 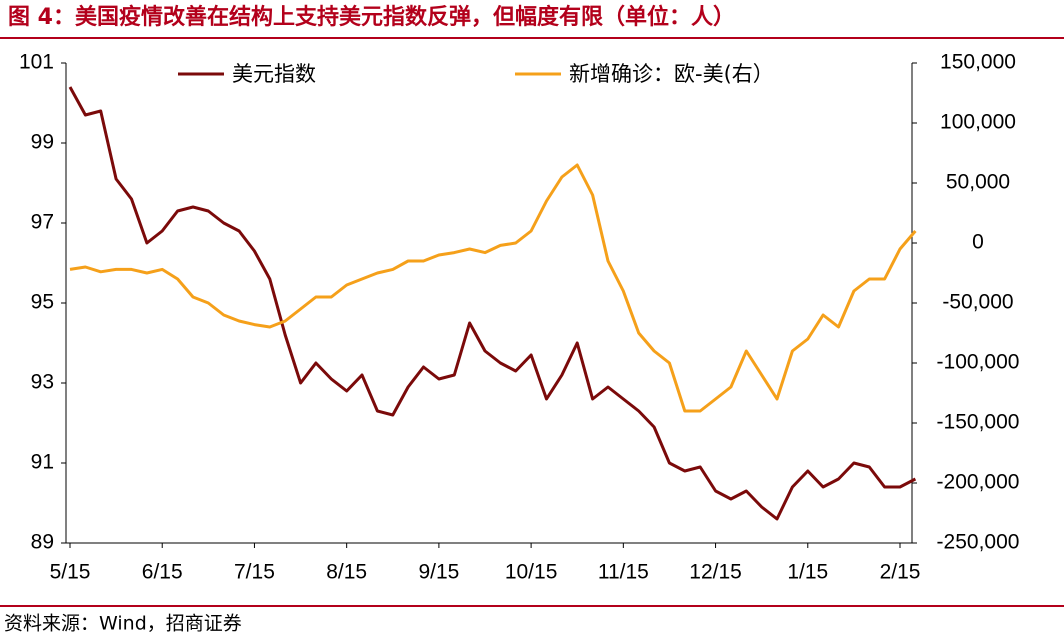 I want to click on y-tick-label: 89, so click(x=42, y=542).